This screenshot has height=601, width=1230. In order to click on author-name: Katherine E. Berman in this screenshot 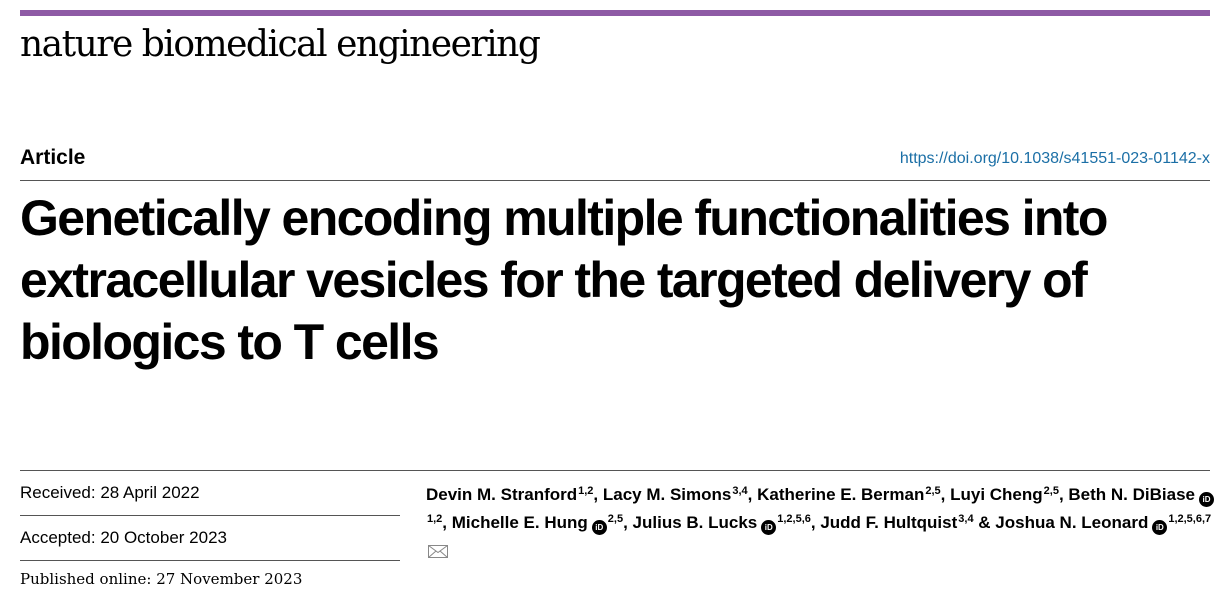, I will do `click(841, 494)`.